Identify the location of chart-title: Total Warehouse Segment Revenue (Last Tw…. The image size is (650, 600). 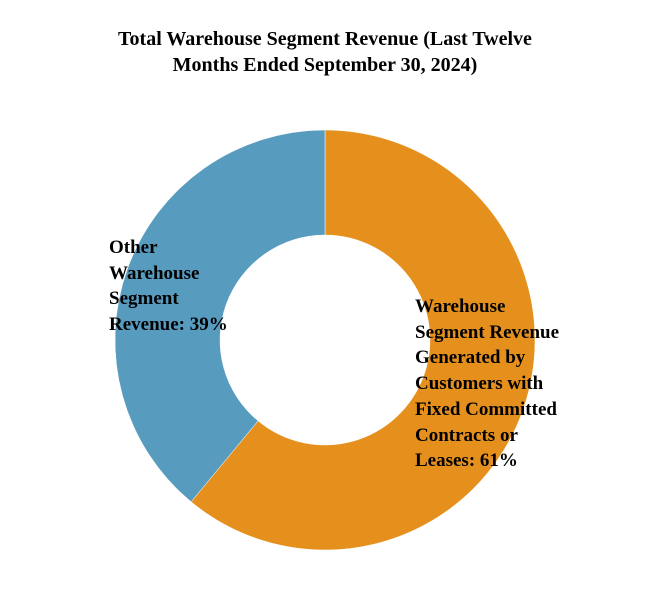
(325, 52).